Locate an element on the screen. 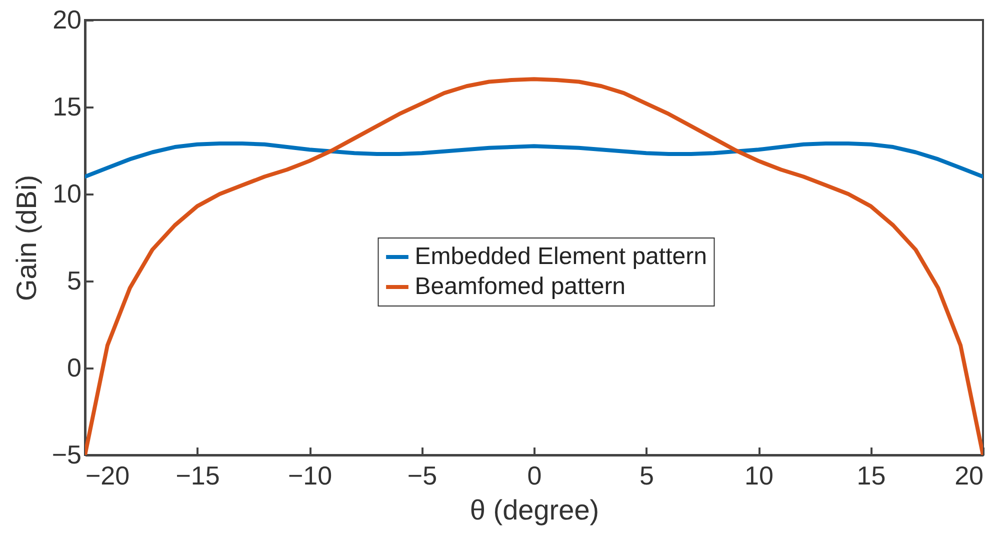  x-axis-title: θ (degree) is located at coordinates (535, 510).